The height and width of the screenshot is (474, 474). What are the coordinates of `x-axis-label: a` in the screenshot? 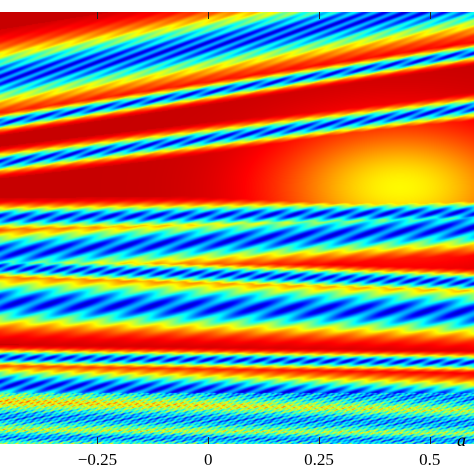 It's located at (461, 440).